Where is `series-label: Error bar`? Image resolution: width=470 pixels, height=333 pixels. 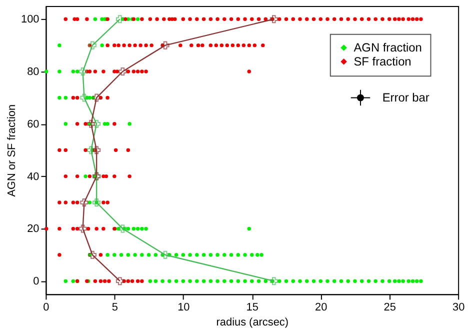
series-label: Error bar is located at coordinates (406, 97).